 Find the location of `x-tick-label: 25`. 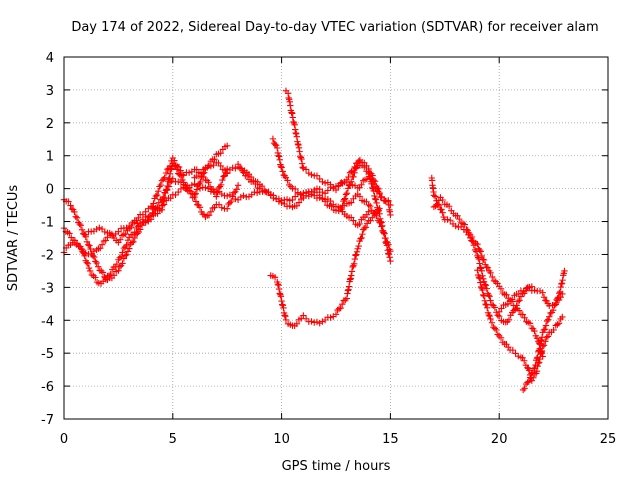

x-tick-label: 25 is located at coordinates (608, 439).